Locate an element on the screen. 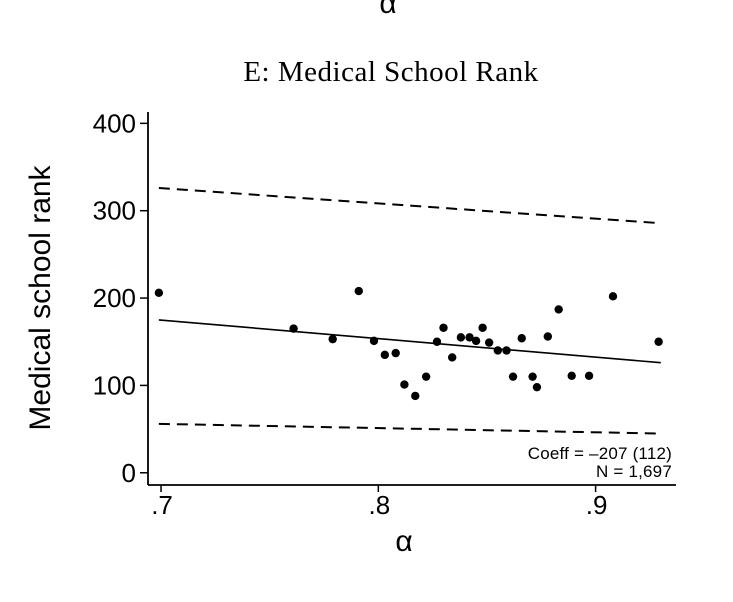 The image size is (733, 602). y-axis-title: Medical school rank is located at coordinates (40, 297).